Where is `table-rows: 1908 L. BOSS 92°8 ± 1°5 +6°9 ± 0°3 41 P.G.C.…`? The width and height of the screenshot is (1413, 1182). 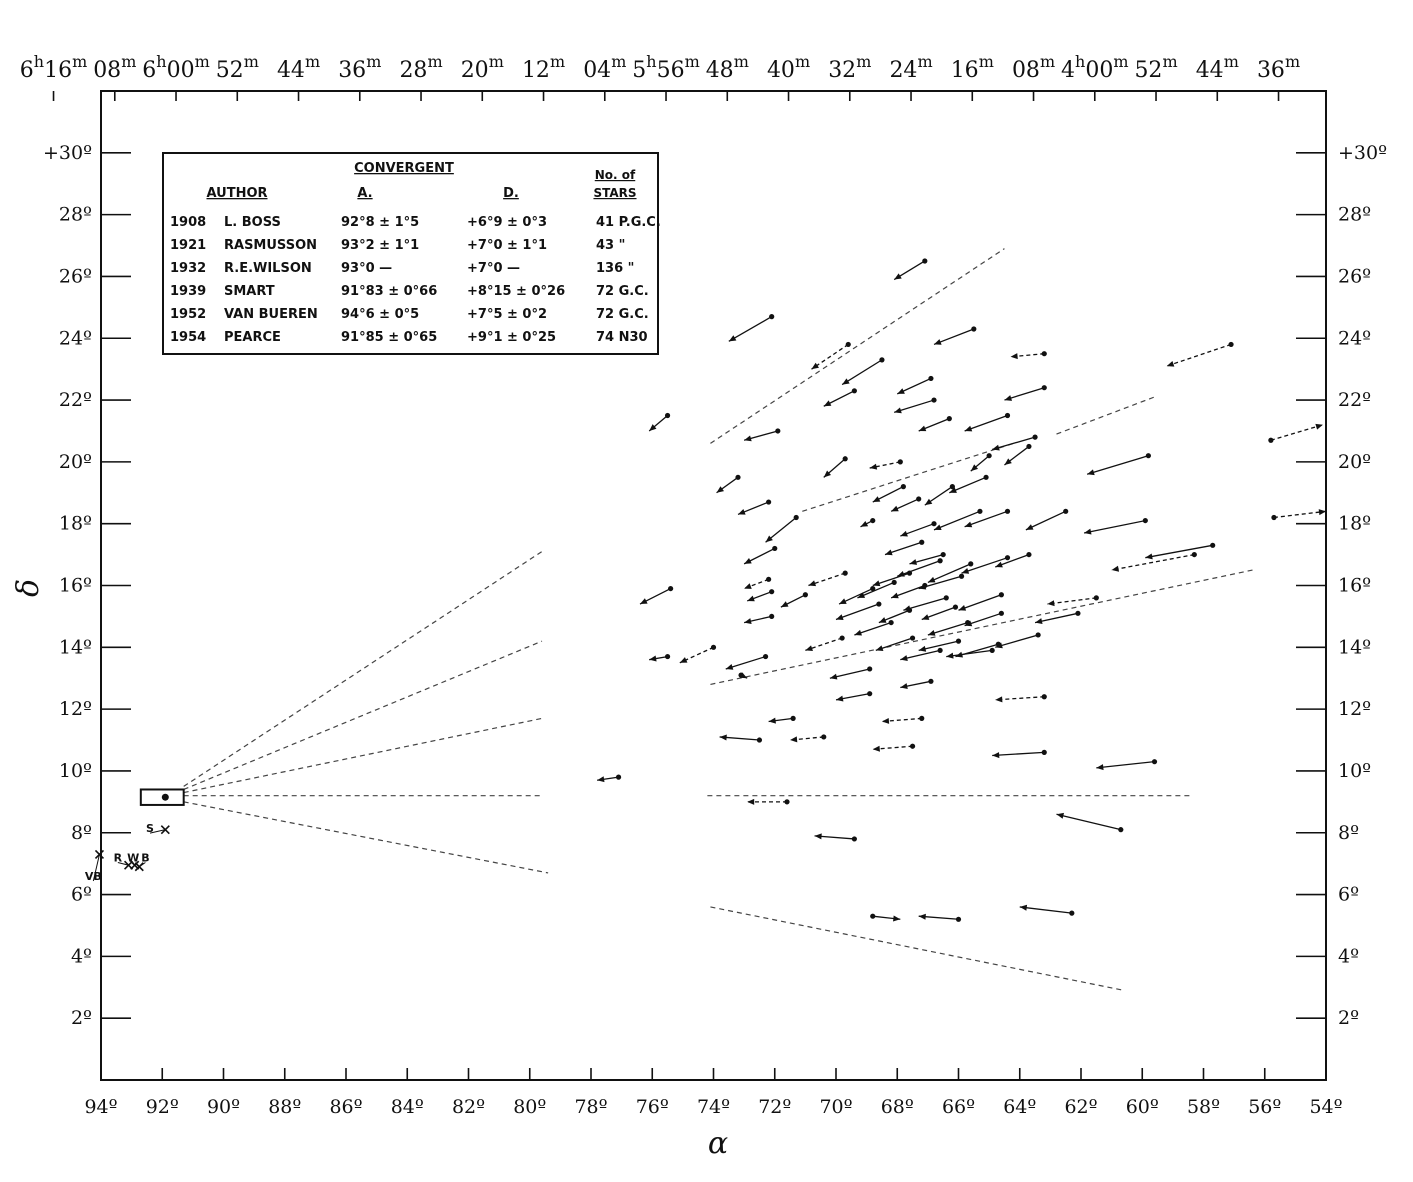
table-rows: 1908 L. BOSS 92°8 ± 1°5 +6°9 ± 0°3 41 P.G.C.… is located at coordinates (415, 280).